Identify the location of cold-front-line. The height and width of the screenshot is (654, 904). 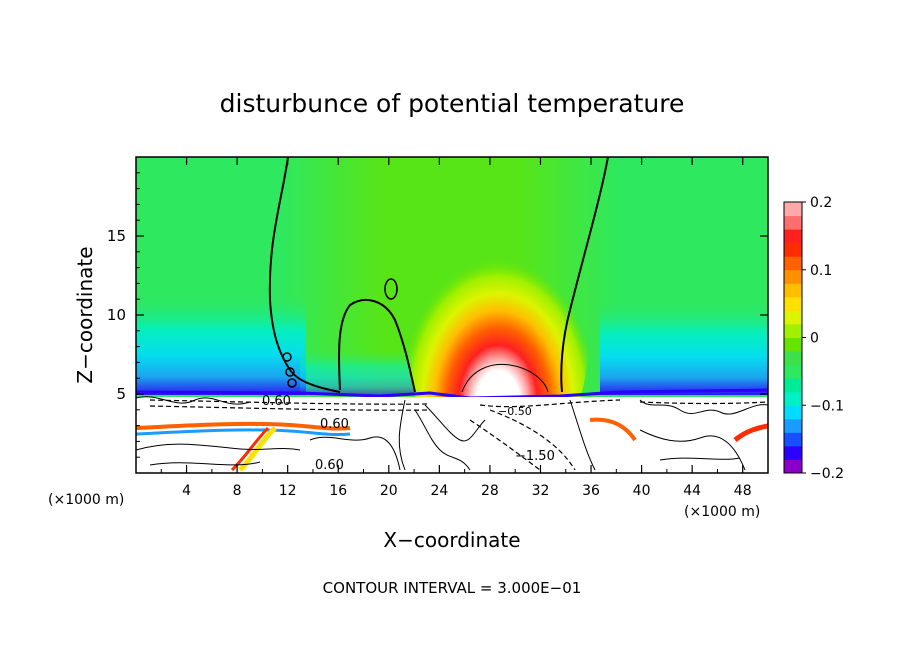
(452, 394).